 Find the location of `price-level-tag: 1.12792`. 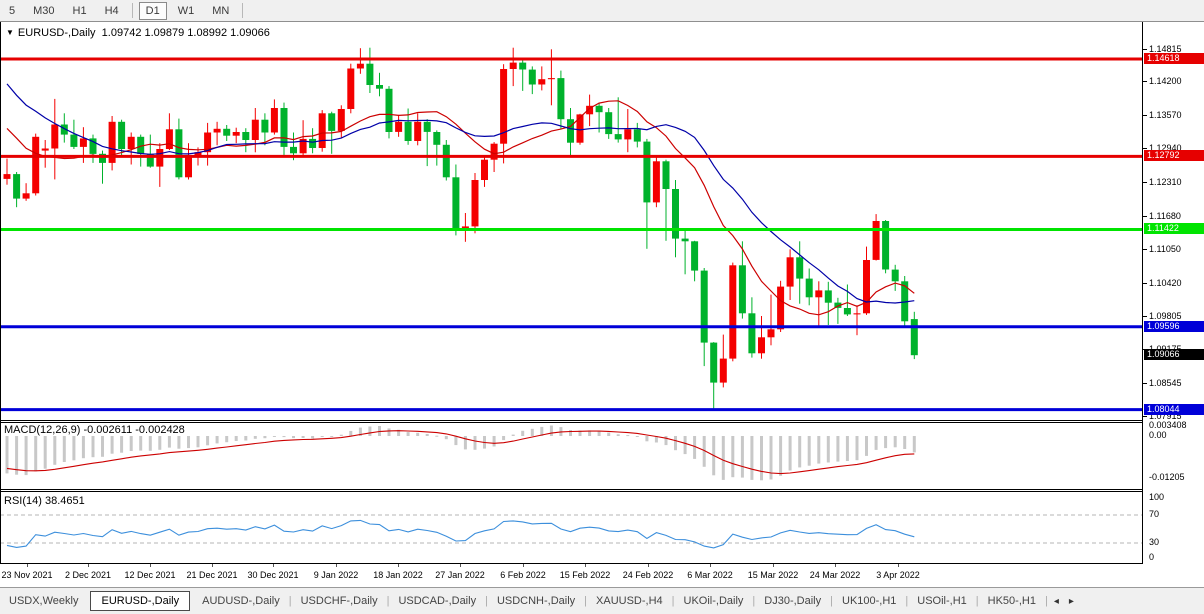

price-level-tag: 1.12792 is located at coordinates (1174, 155).